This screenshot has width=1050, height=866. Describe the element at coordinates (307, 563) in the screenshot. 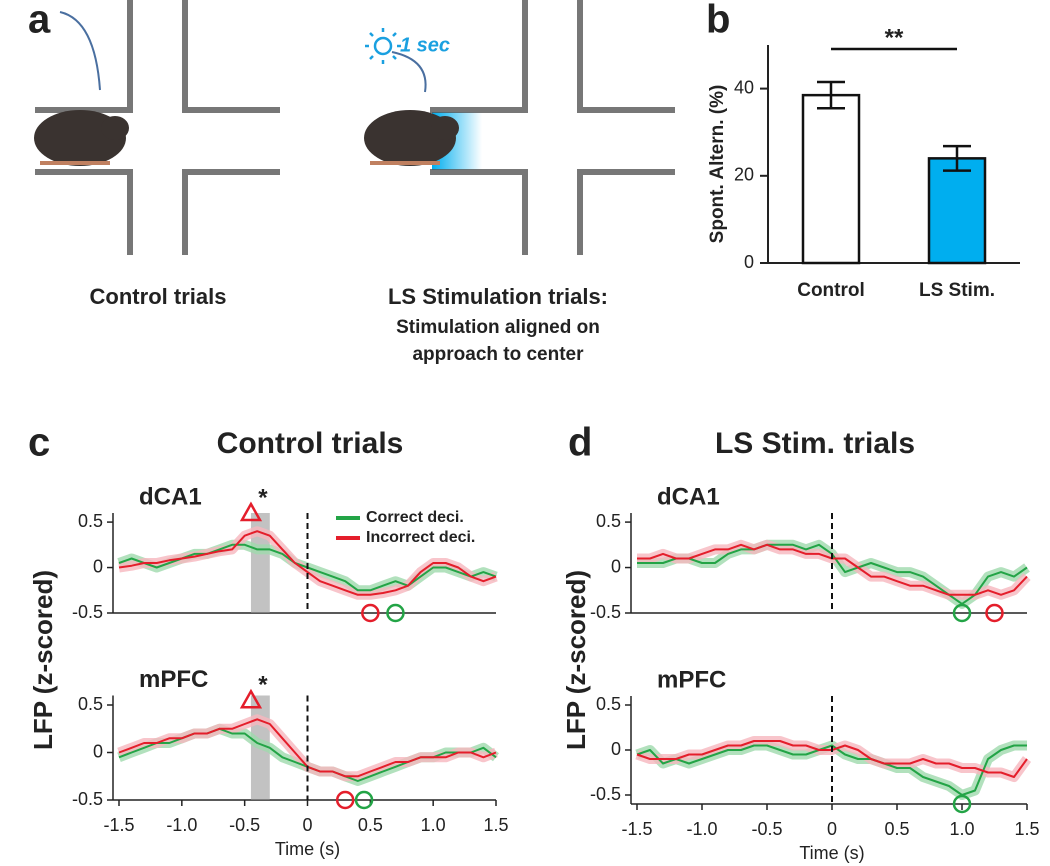

I see `series-line` at that location.